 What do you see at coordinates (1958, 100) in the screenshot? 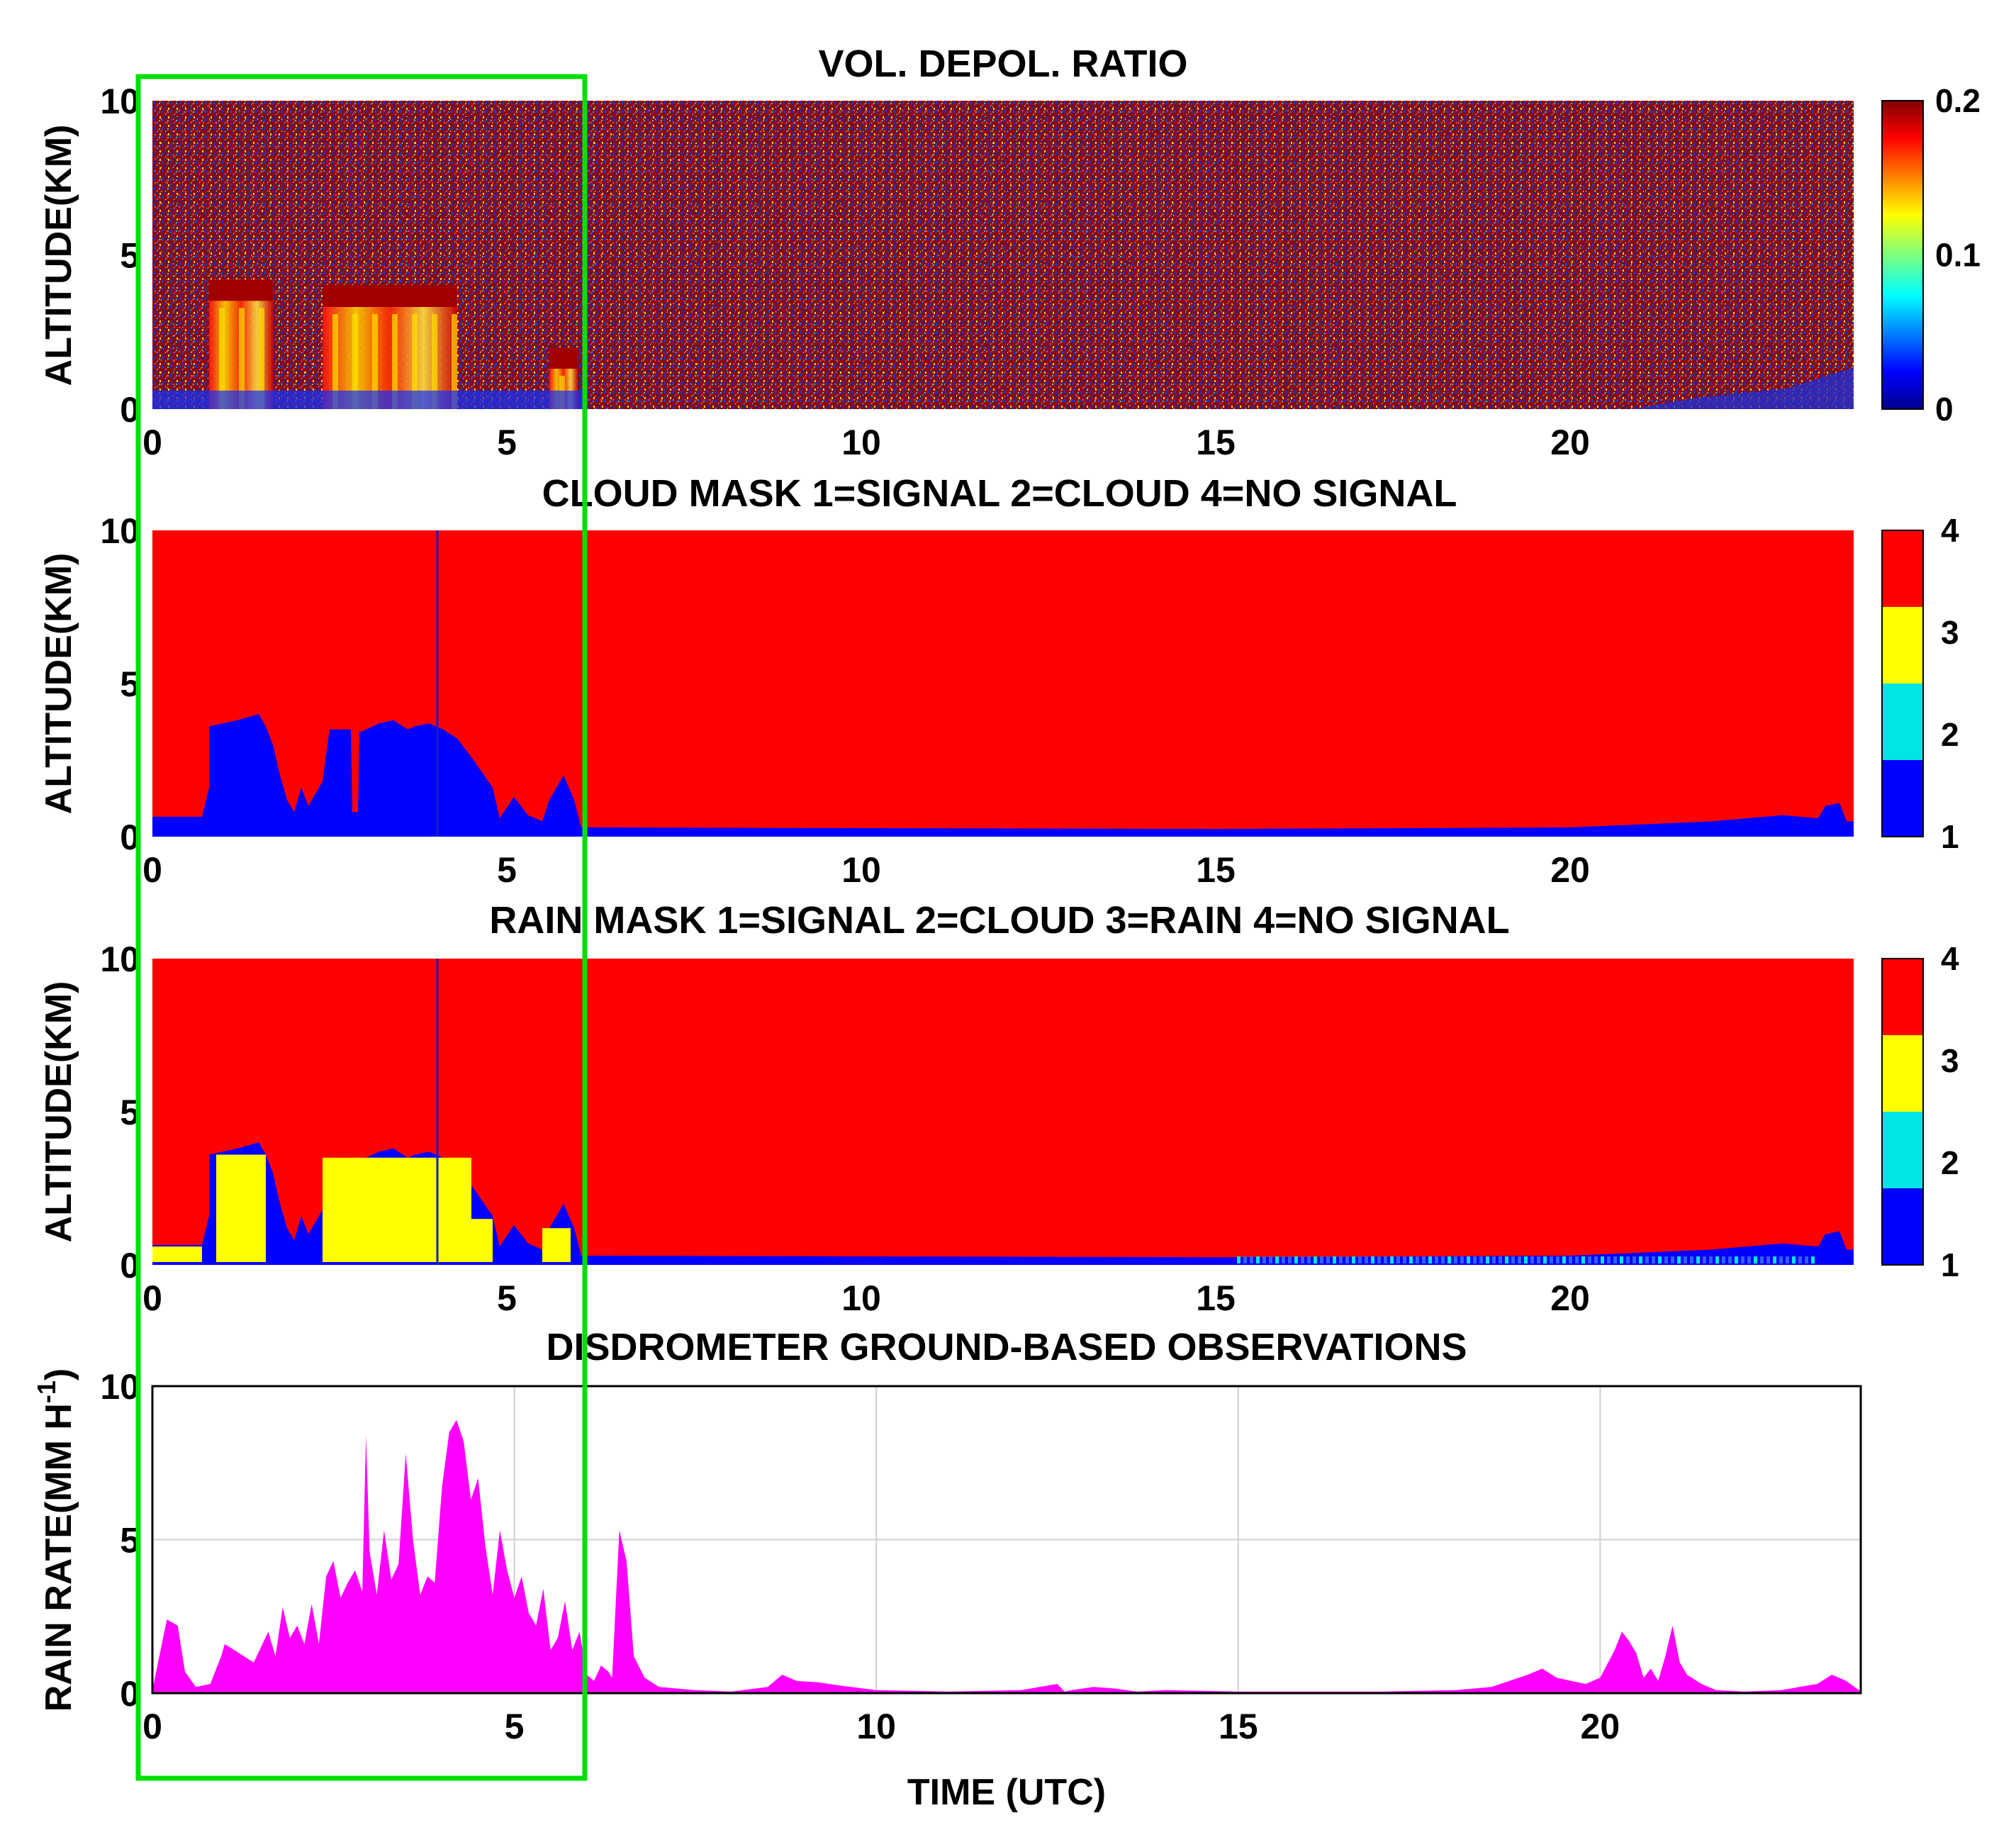
I see `colorbar-tick-label: 0.2` at bounding box center [1958, 100].